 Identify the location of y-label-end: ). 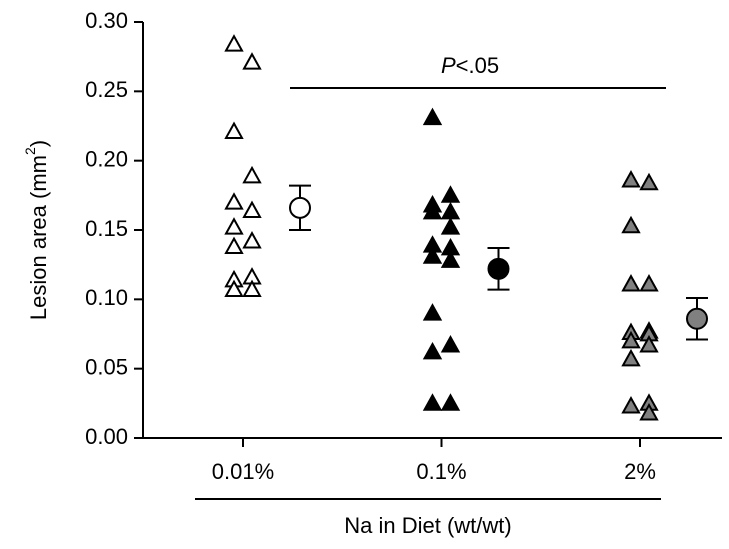
(38, 143).